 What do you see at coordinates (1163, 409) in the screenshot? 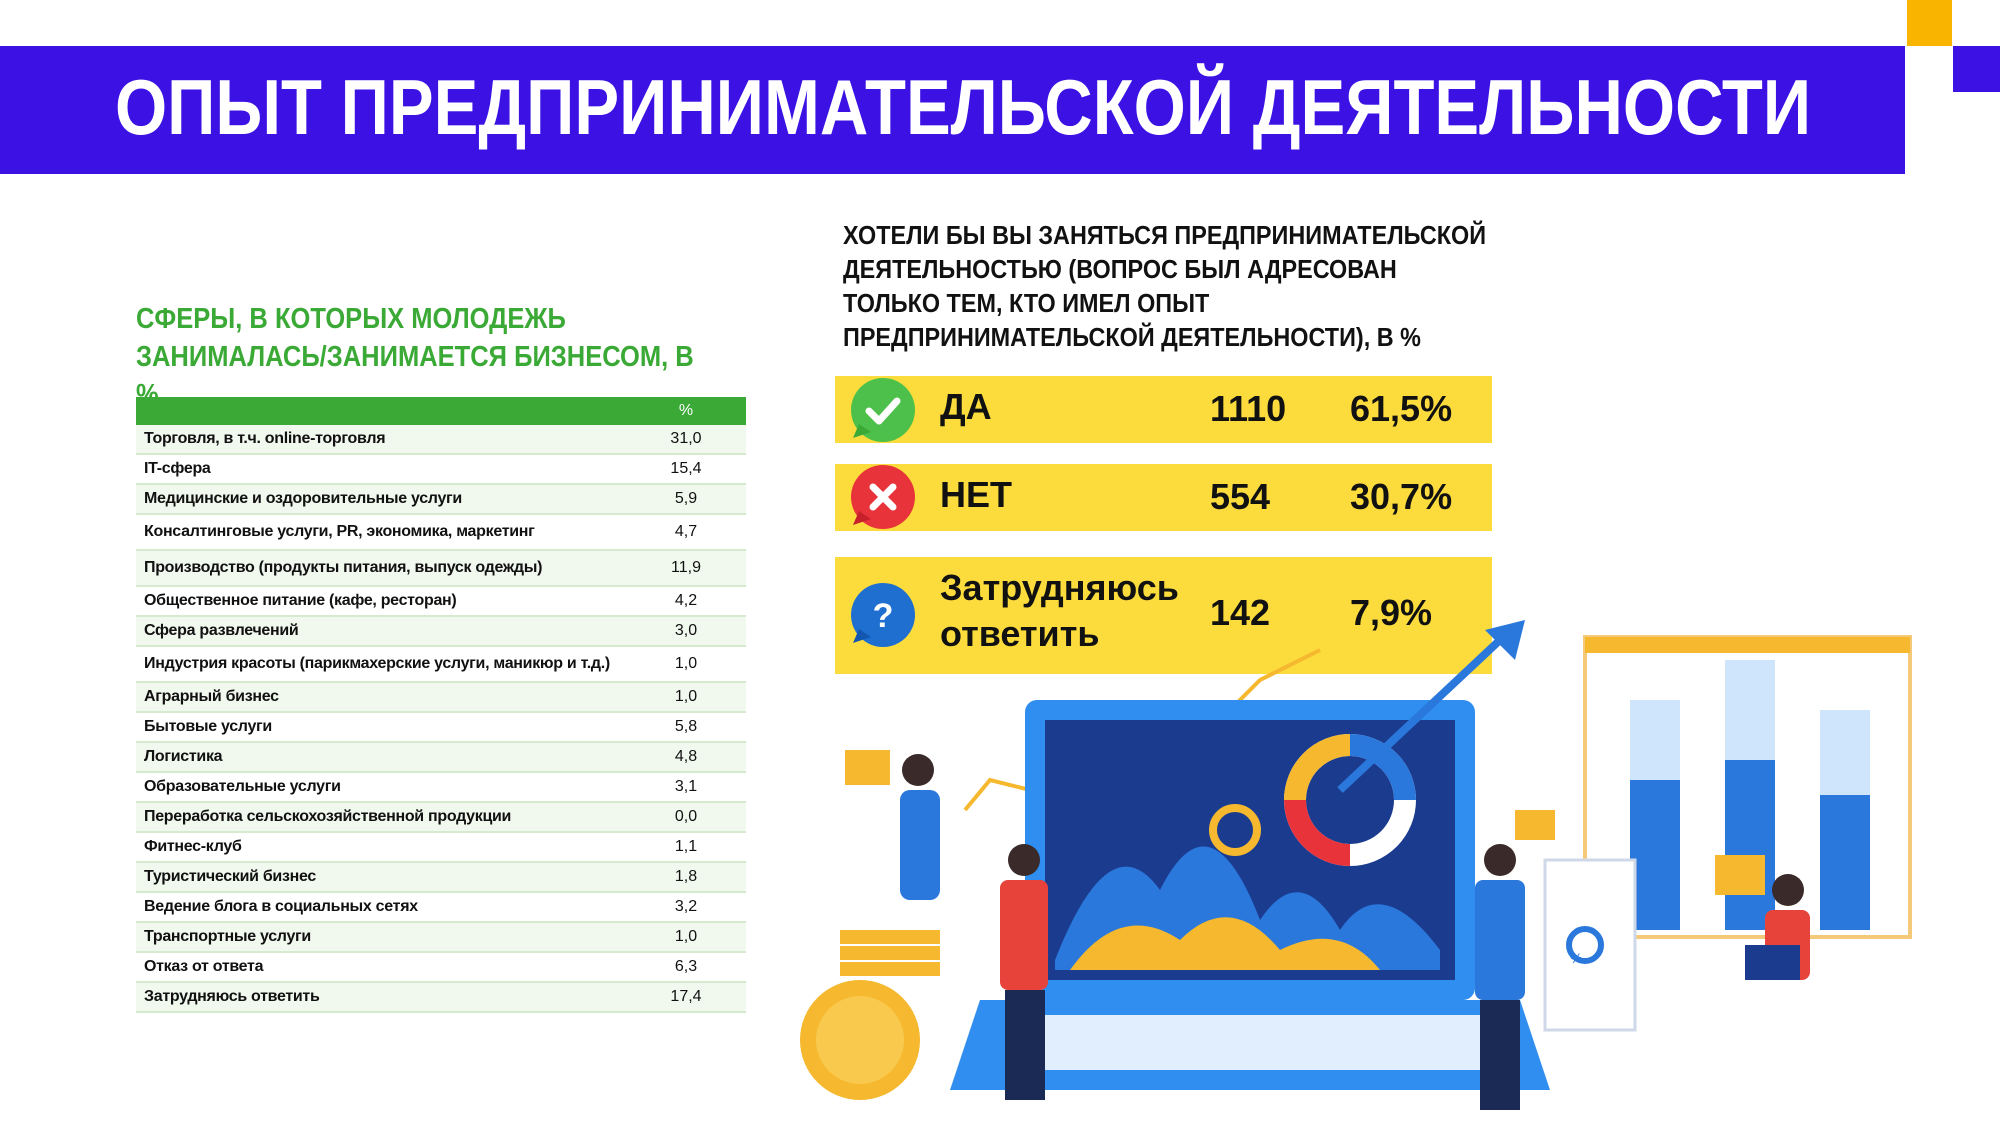
I see `answer-yes-row: ДА 1110 61,5%` at bounding box center [1163, 409].